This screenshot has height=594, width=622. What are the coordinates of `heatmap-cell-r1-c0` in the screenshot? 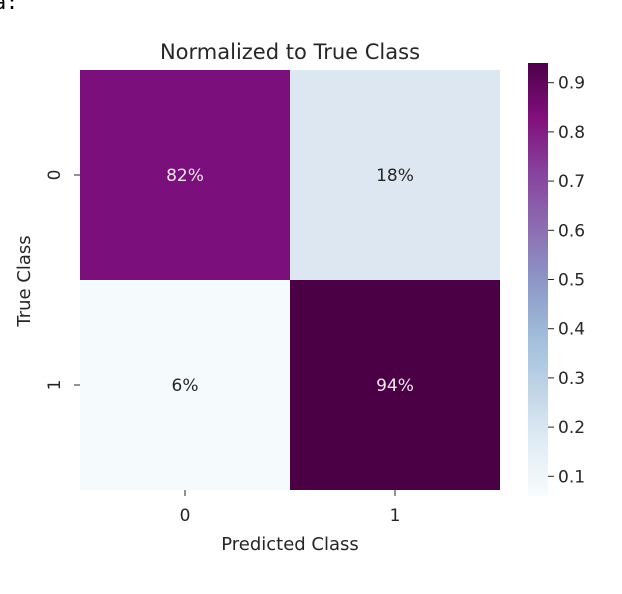 It's located at (185, 385).